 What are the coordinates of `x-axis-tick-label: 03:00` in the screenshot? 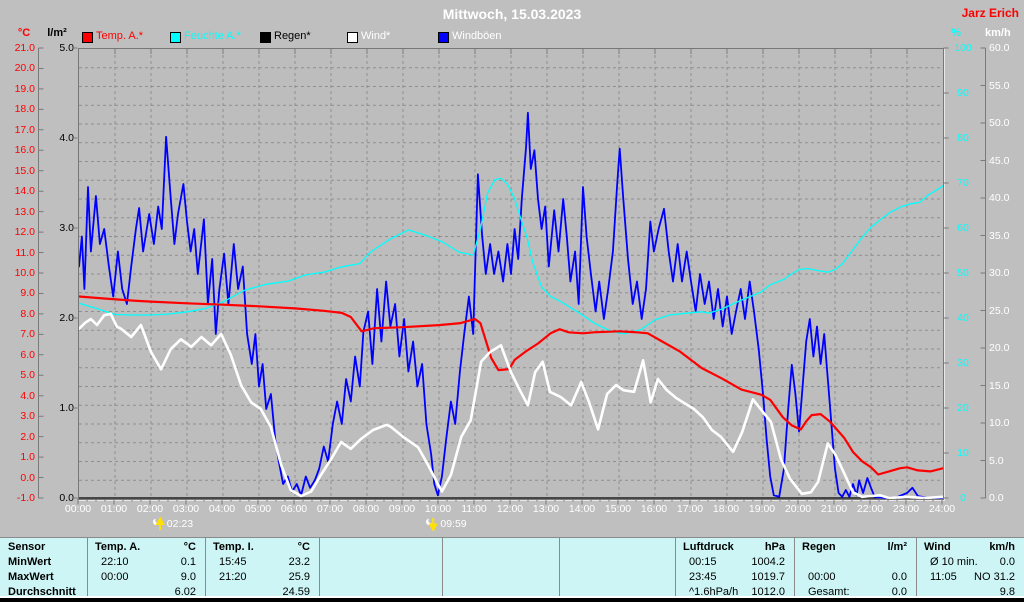 It's located at (186, 509).